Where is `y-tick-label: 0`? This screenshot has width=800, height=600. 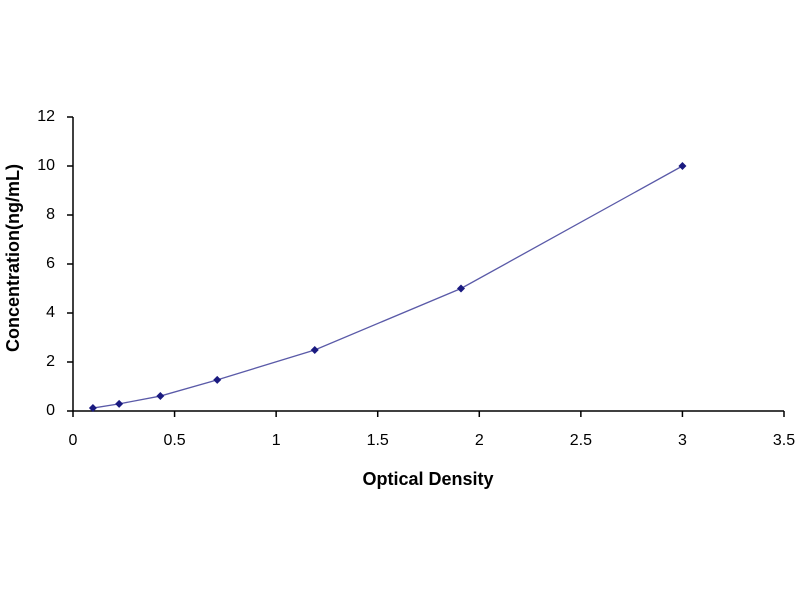 y-tick-label: 0 is located at coordinates (50, 410).